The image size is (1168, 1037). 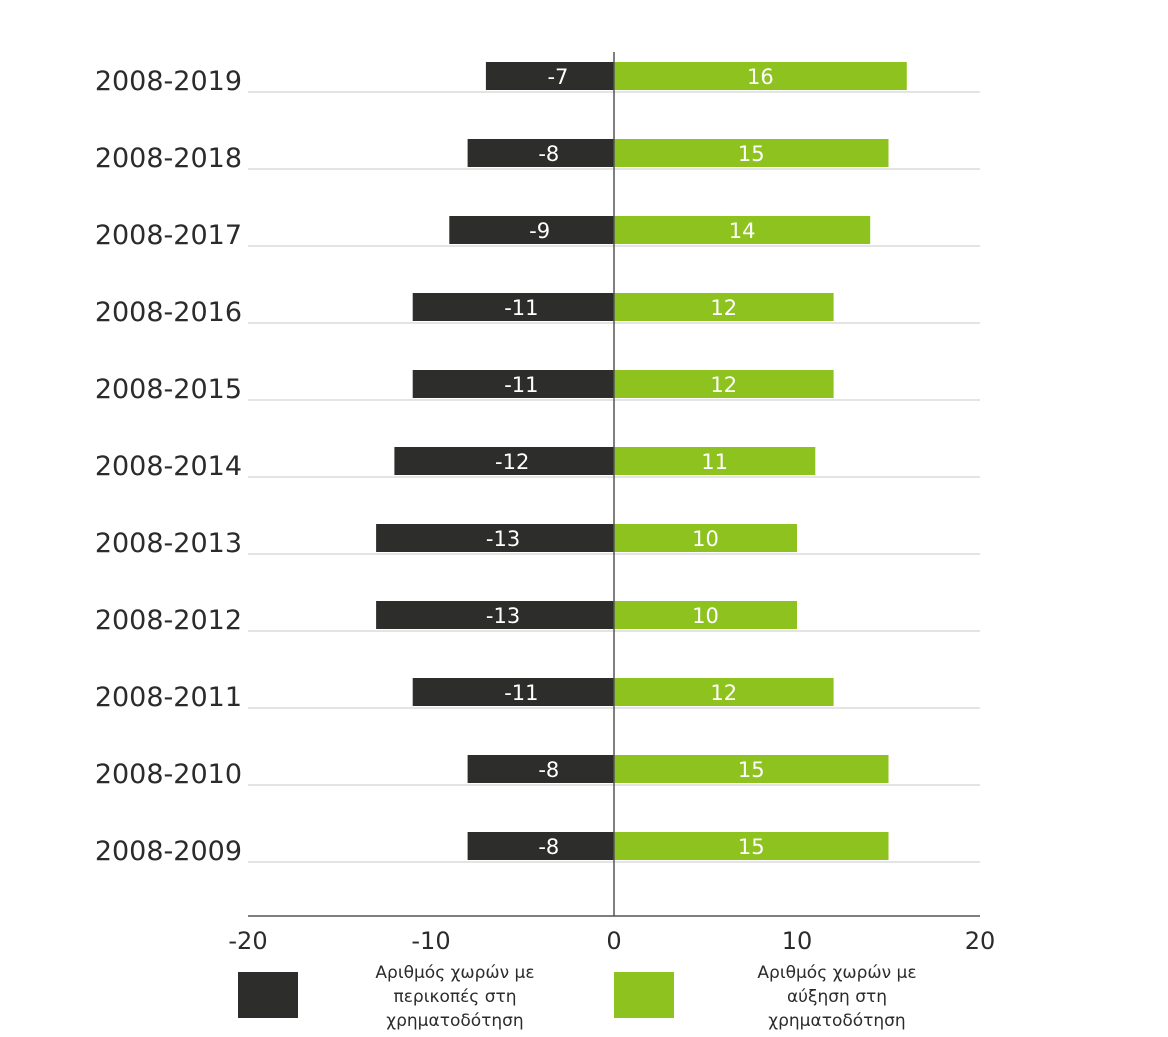 What do you see at coordinates (168, 81) in the screenshot?
I see `category-label: 2008-2019` at bounding box center [168, 81].